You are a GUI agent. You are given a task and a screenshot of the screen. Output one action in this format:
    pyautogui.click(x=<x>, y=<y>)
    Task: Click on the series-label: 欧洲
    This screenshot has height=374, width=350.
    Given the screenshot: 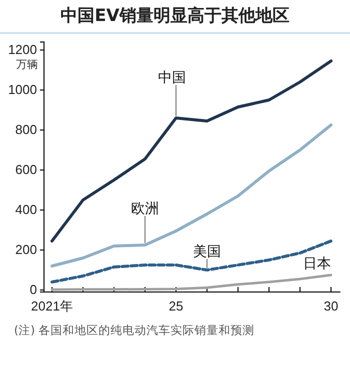 What is the action you would take?
    pyautogui.click(x=145, y=209)
    